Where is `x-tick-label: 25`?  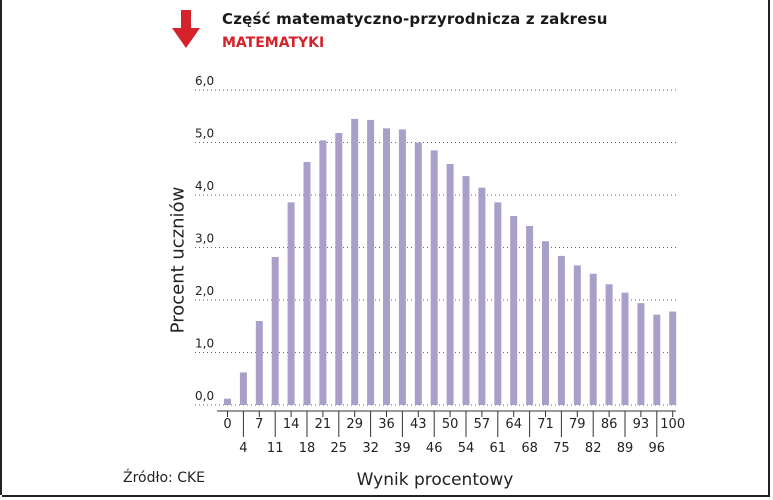
x-tick-label: 25 is located at coordinates (339, 448).